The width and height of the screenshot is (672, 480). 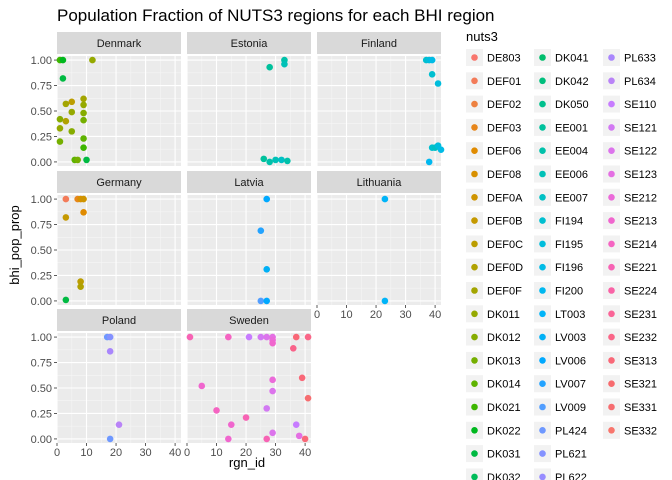 I want to click on legend-entry-def03: DEF03, so click(x=493, y=127).